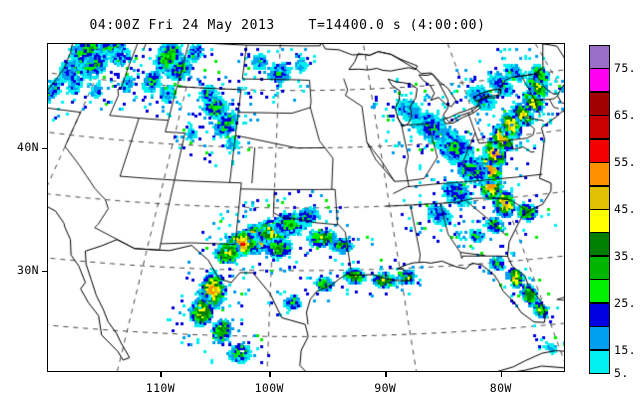 The height and width of the screenshot is (400, 640). Describe the element at coordinates (160, 388) in the screenshot. I see `lon-tick-label-110W: 110W` at that location.